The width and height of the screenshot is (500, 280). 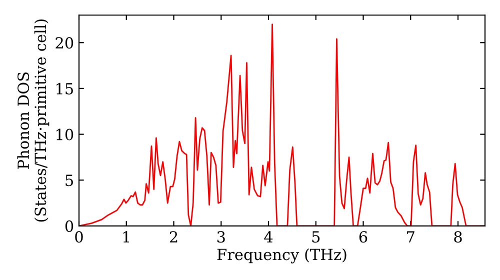 I want to click on y-tick-label: 15, so click(x=64, y=88).